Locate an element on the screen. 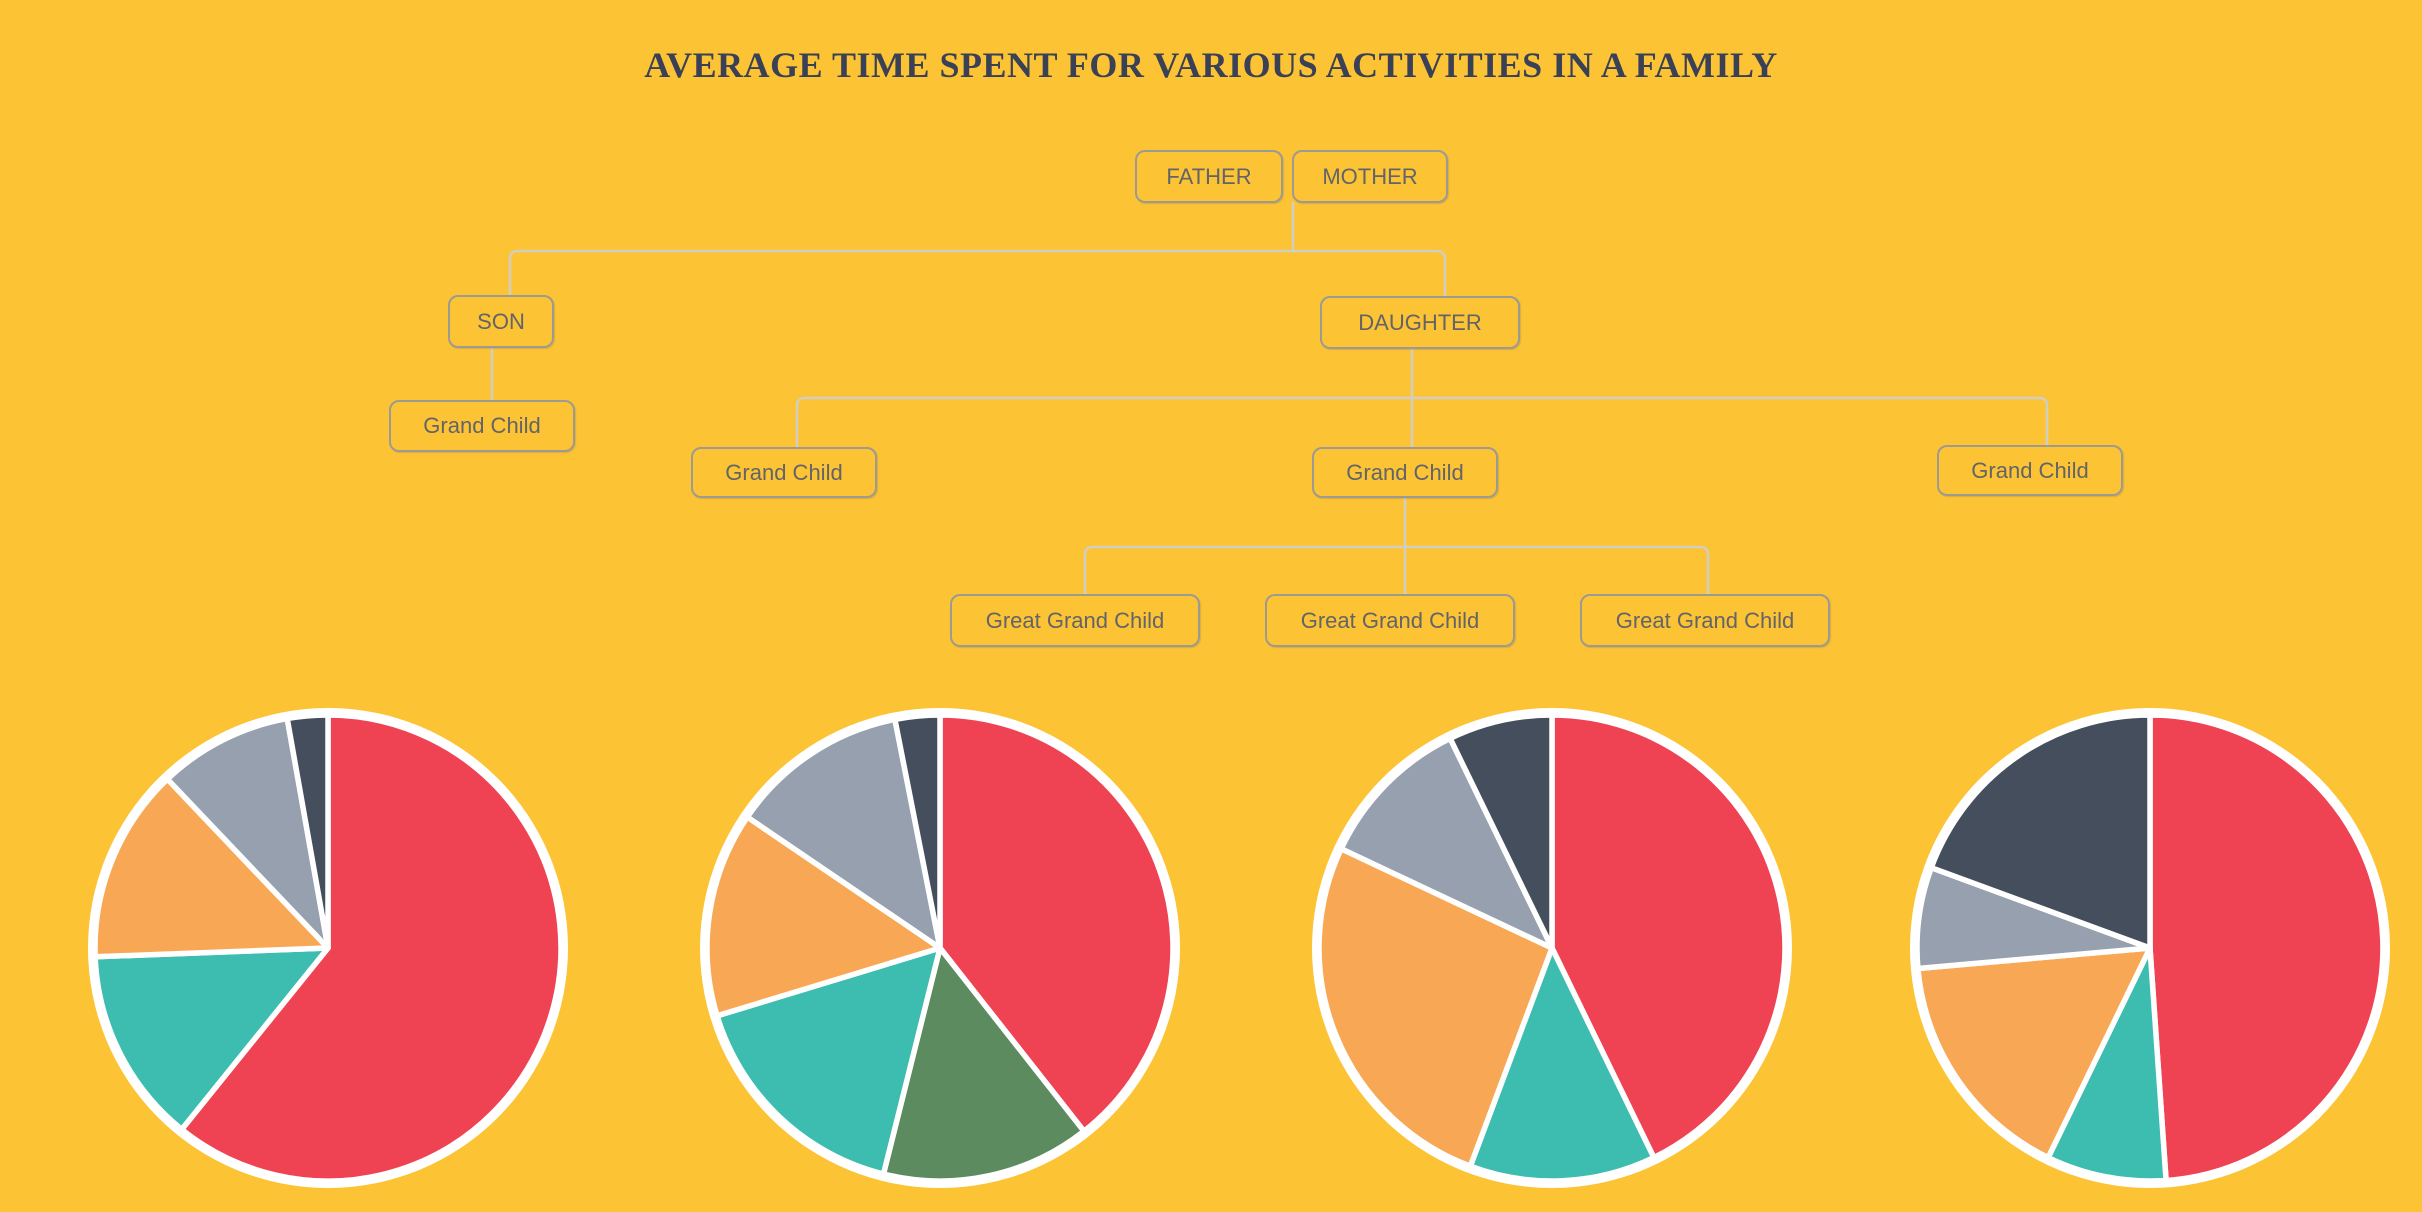 This screenshot has width=2422, height=1212. tree-node-father: FATHER is located at coordinates (1209, 176).